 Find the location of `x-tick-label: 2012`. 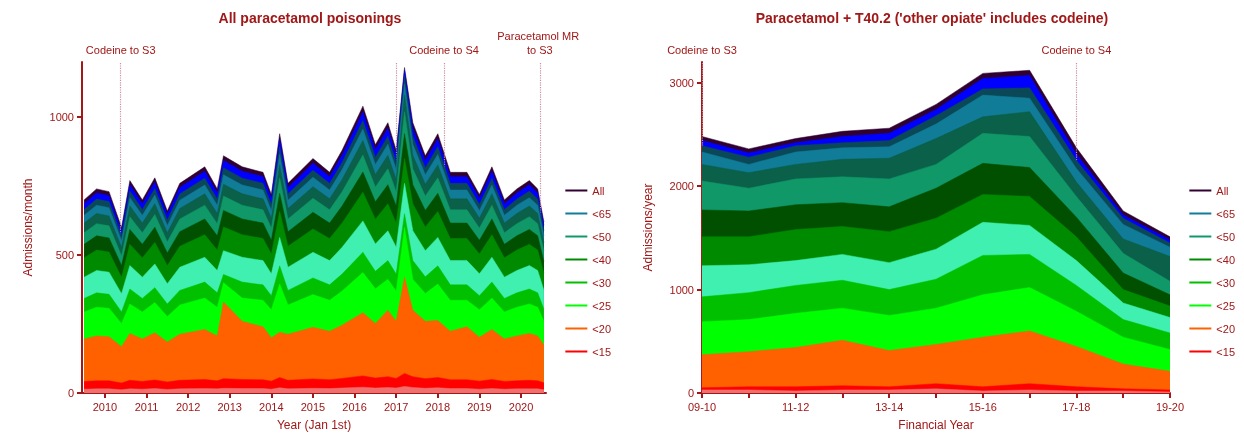

x-tick-label: 2012 is located at coordinates (188, 406).